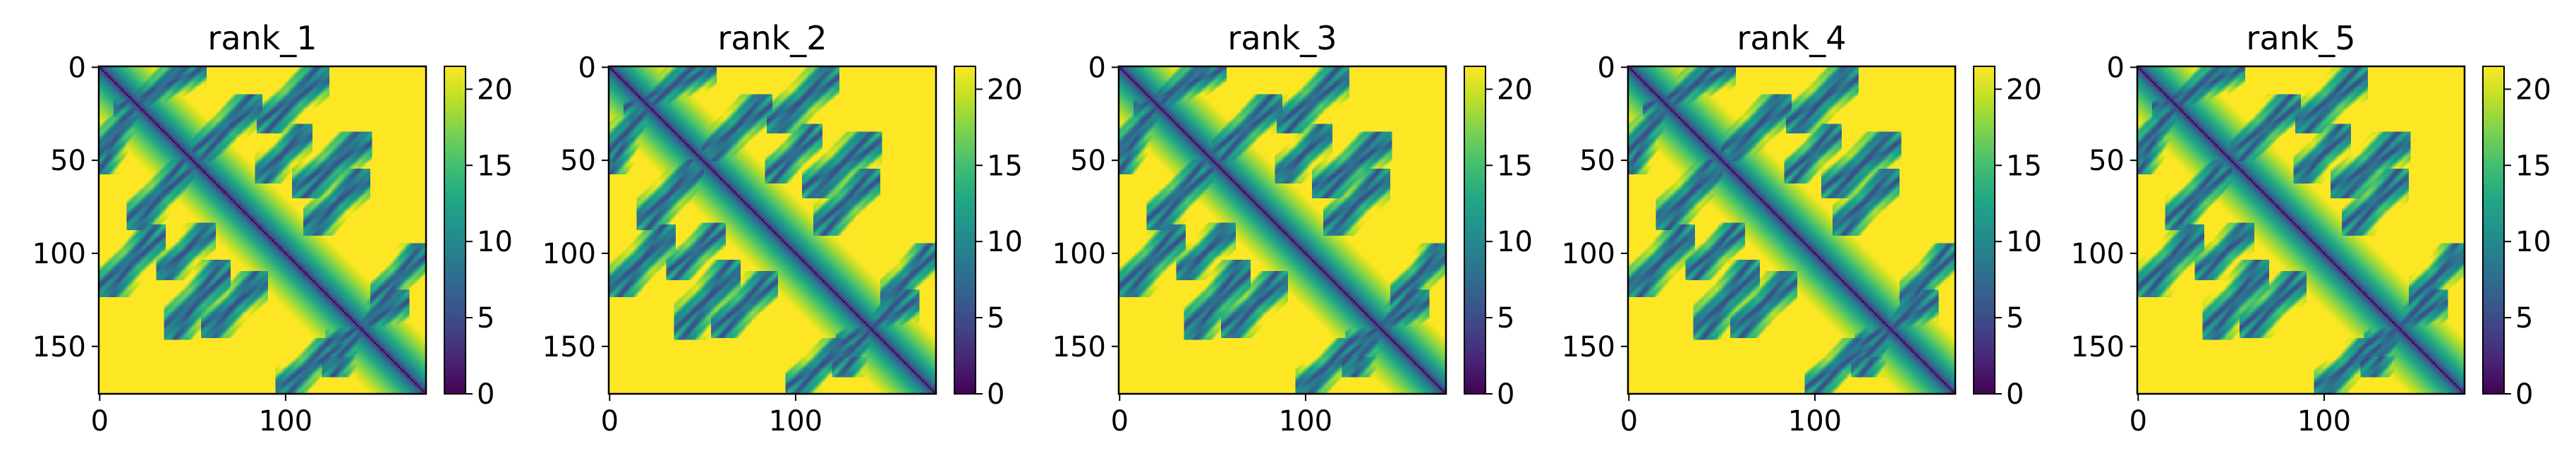 This screenshot has width=2576, height=463. What do you see at coordinates (262, 38) in the screenshot?
I see `panel-title: rank_1` at bounding box center [262, 38].